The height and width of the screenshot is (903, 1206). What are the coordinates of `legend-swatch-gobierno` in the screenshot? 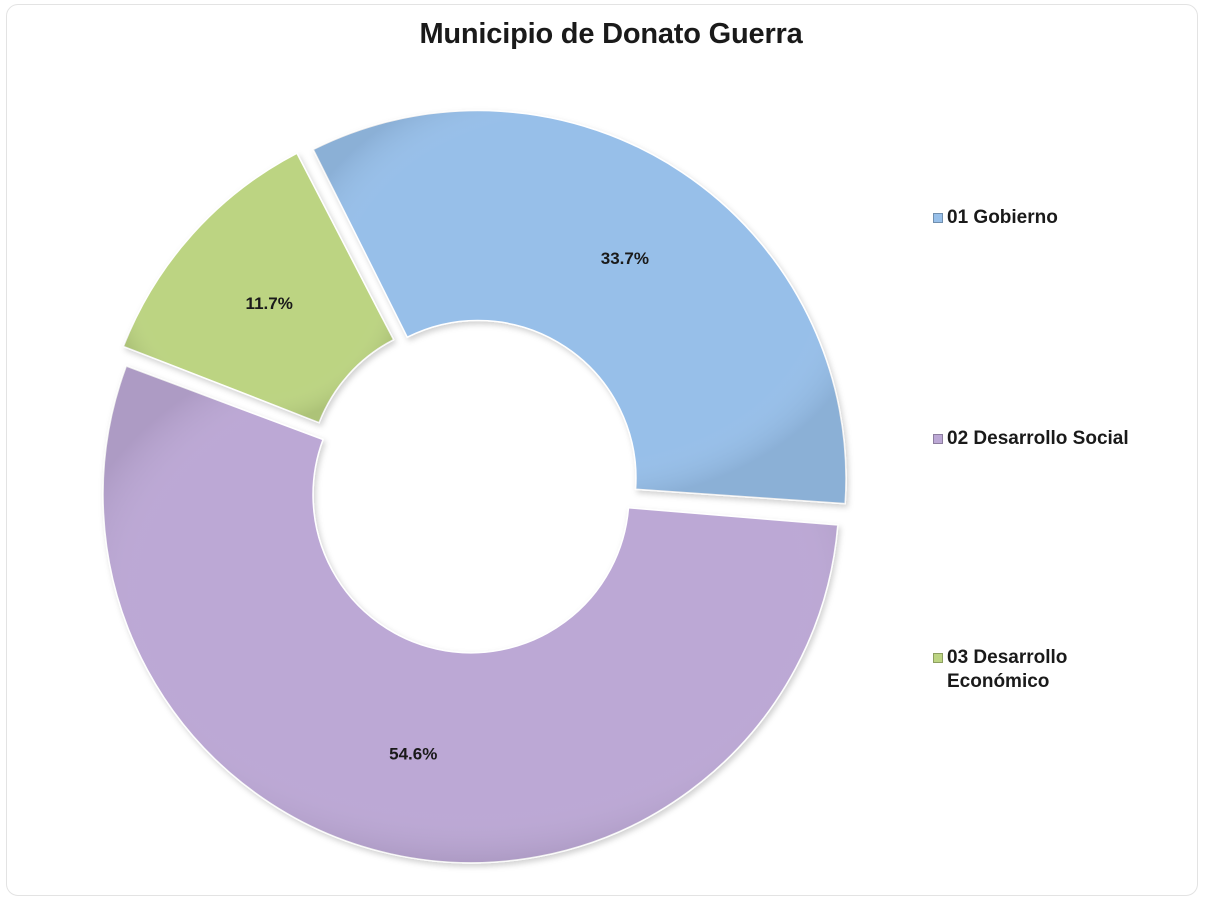 It's located at (938, 218).